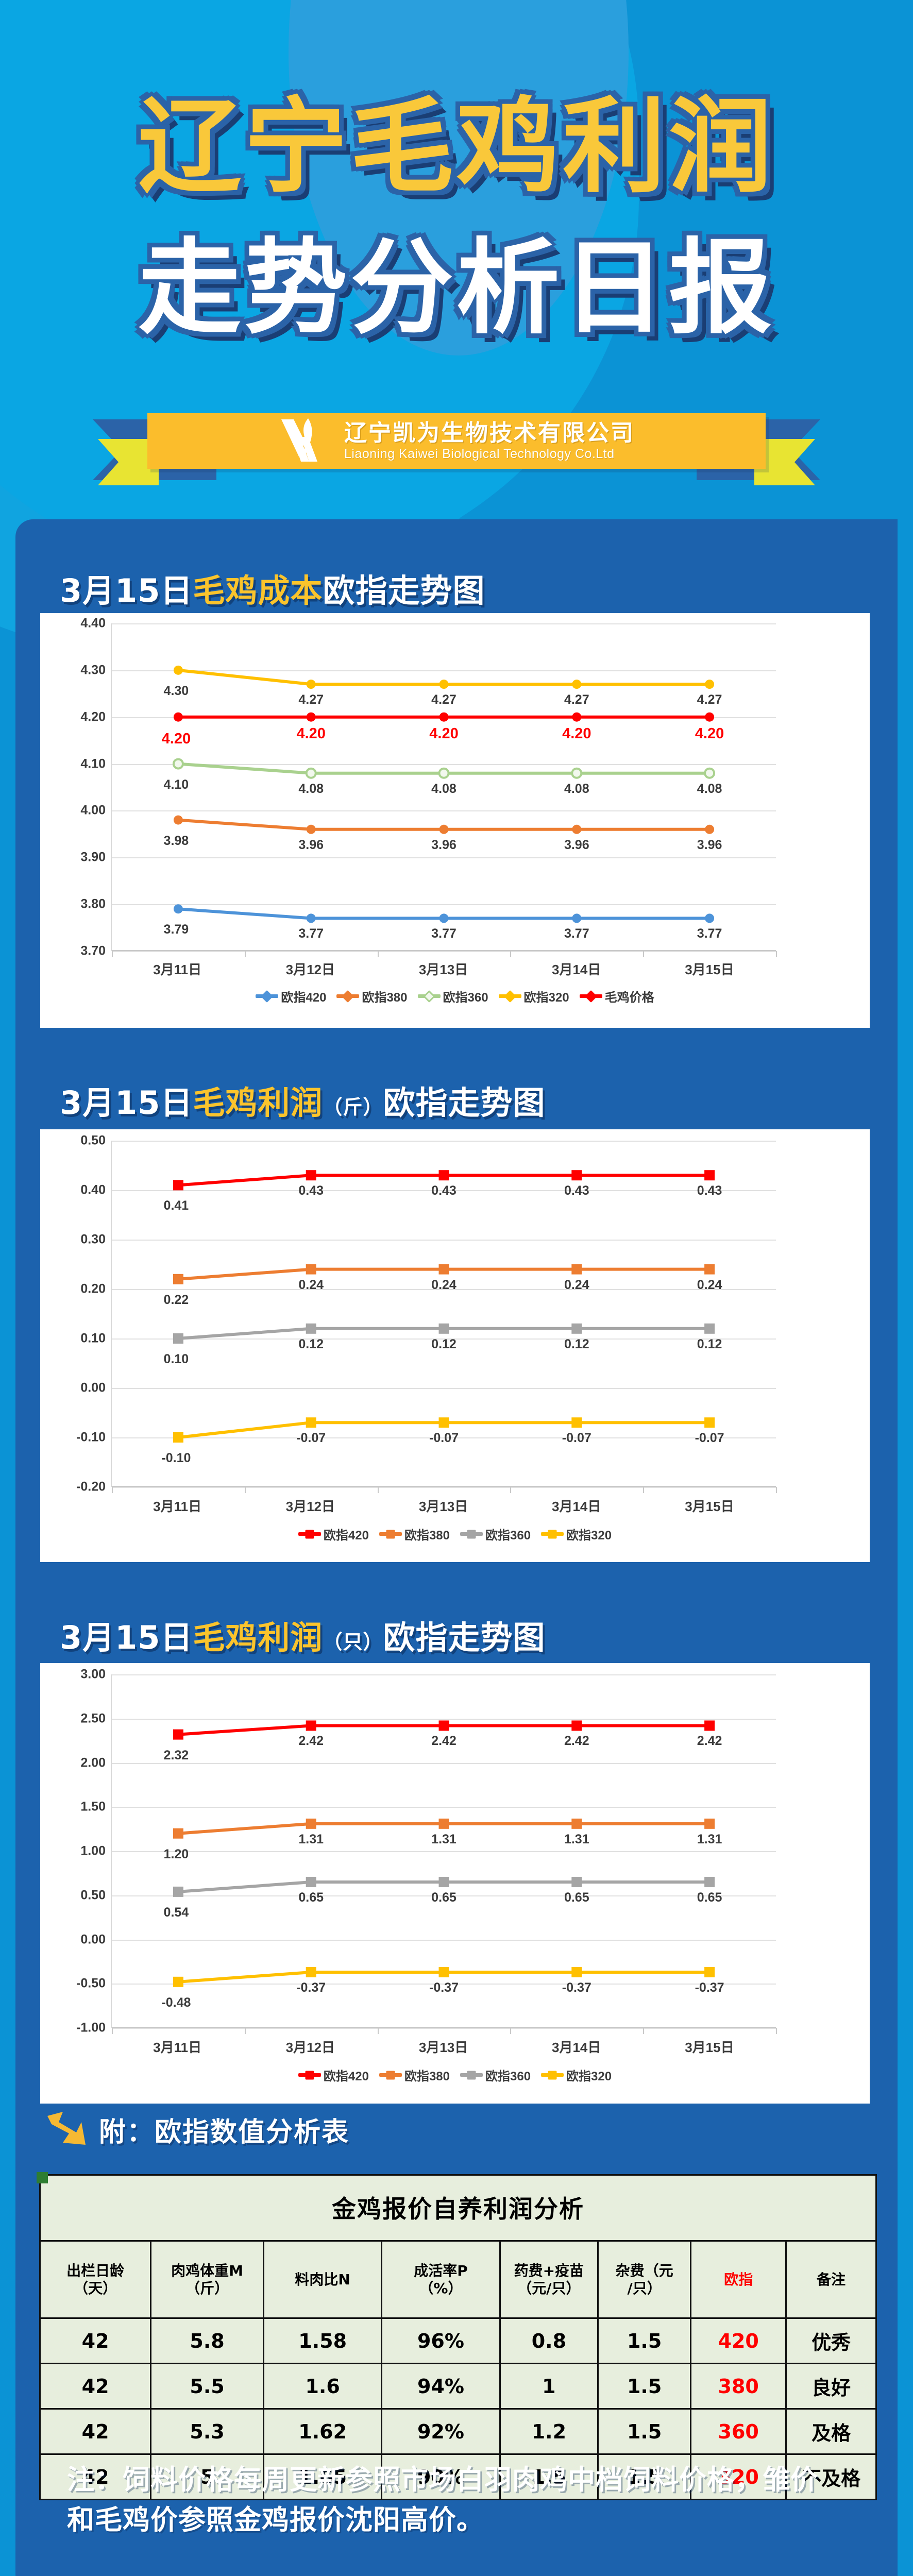 The width and height of the screenshot is (913, 2576). Describe the element at coordinates (93, 1189) in the screenshot. I see `y-axis-tick-label: 0.40` at that location.